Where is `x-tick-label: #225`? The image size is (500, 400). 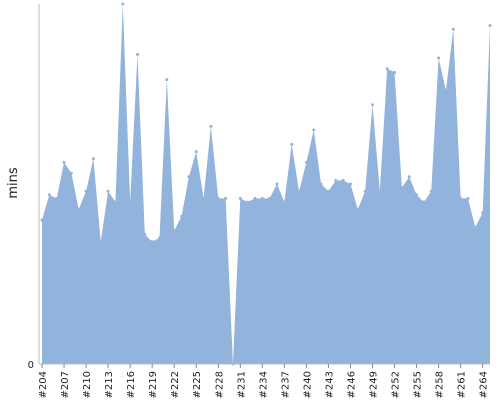
x-tick-label: #225 is located at coordinates (197, 384).